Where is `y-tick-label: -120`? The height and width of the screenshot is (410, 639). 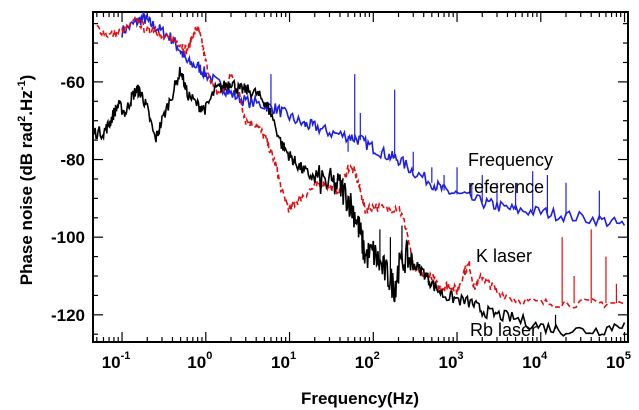
y-tick-label: -120 is located at coordinates (68, 315).